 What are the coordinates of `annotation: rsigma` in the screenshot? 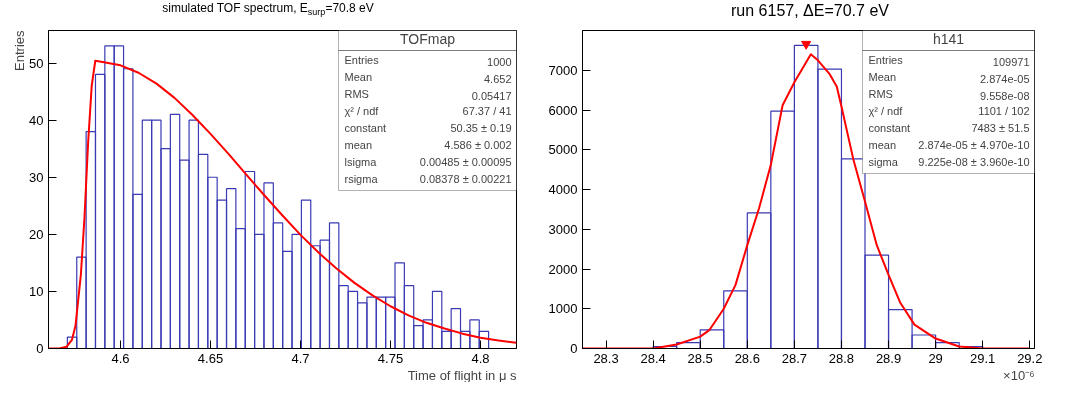 It's located at (361, 178).